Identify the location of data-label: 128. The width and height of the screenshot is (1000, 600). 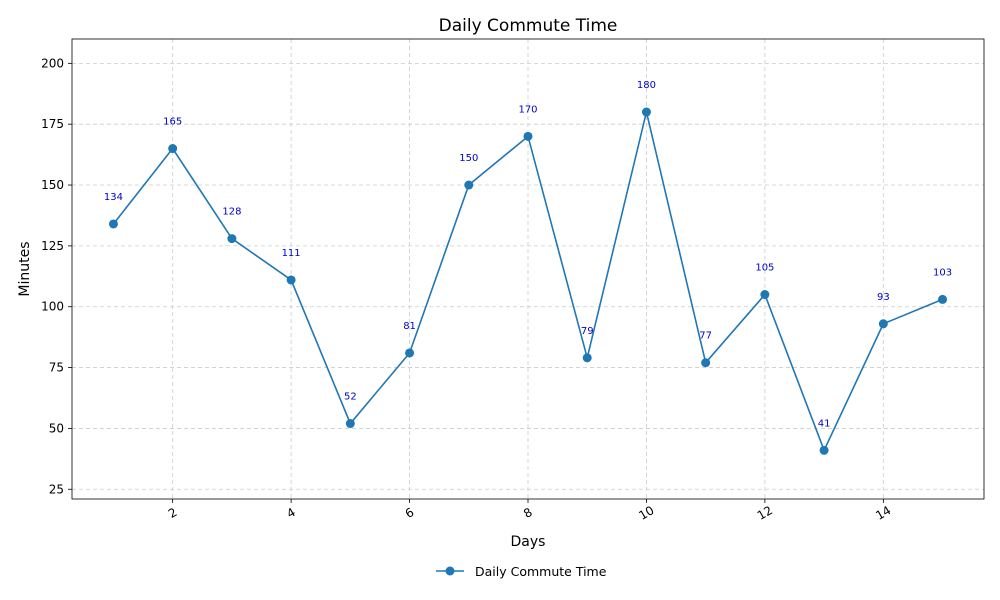
(231, 212).